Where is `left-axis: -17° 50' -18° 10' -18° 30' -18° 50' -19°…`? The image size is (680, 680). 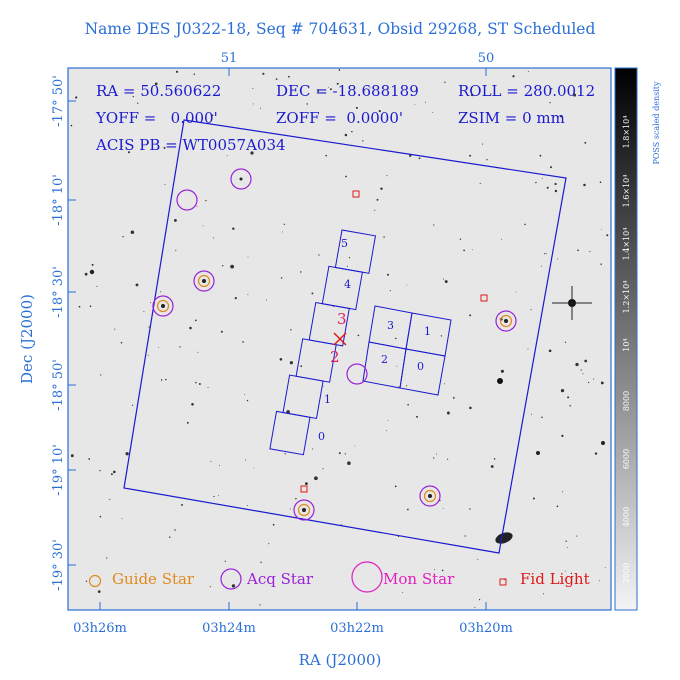
left-axis: -17° 50' -18° 10' -18° 30' -18° 50' -19°… is located at coordinates (63, 333).